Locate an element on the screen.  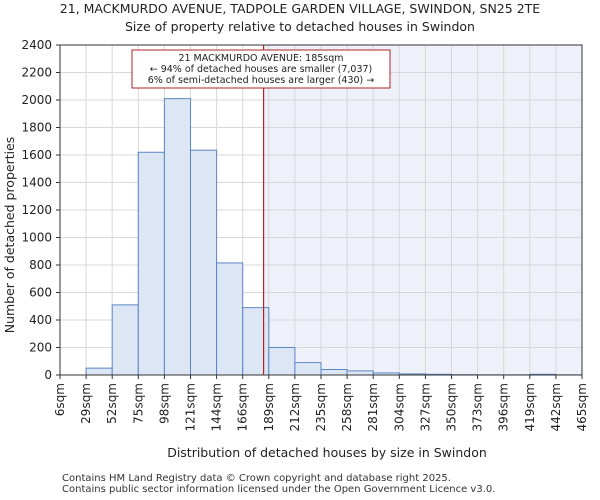
x-tick-label: 52sqm is located at coordinates (112, 403).